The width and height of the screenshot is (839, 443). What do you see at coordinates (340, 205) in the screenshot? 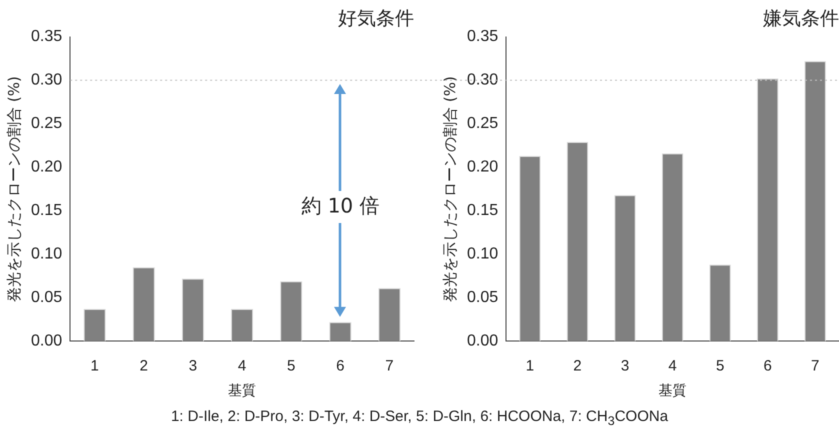
I see `annotation: 約 10 倍` at bounding box center [340, 205].